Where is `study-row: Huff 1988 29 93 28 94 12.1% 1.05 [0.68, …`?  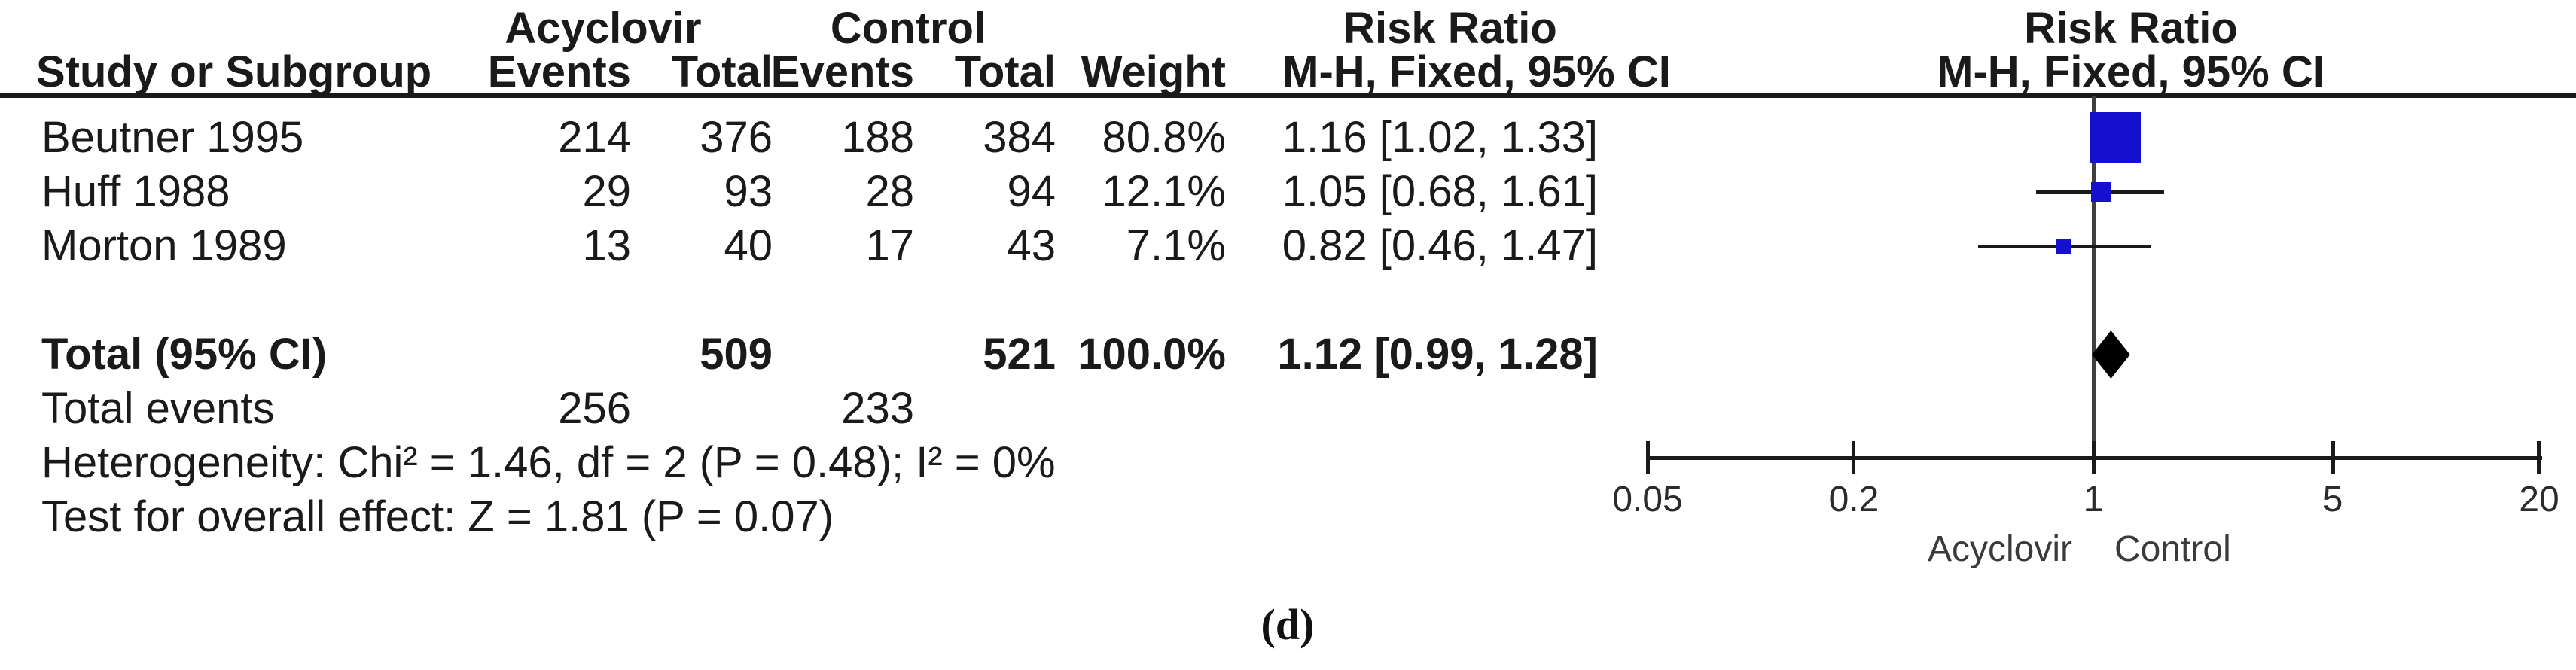
study-row: Huff 1988 29 93 28 94 12.1% 1.05 [0.68, … is located at coordinates (1288, 192).